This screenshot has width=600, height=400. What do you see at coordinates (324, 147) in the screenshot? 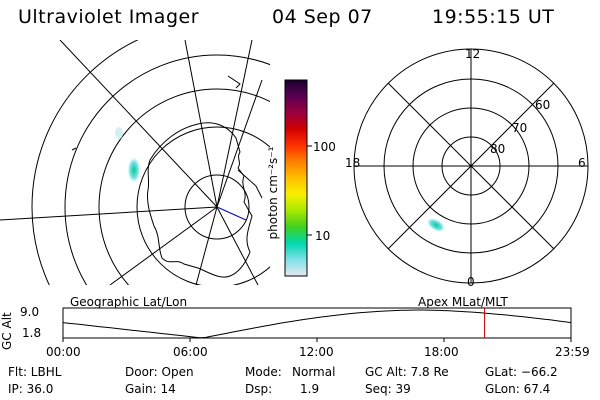
I see `colorbar-tick-label: 100` at bounding box center [324, 147].